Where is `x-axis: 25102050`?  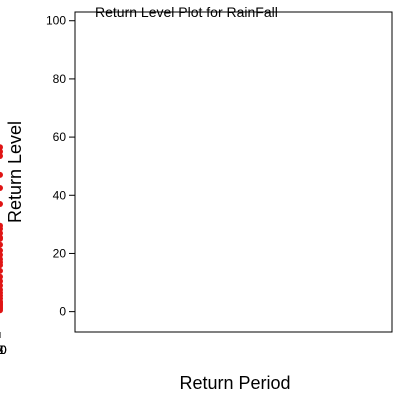 x-axis: 25102050 is located at coordinates (3, 344).